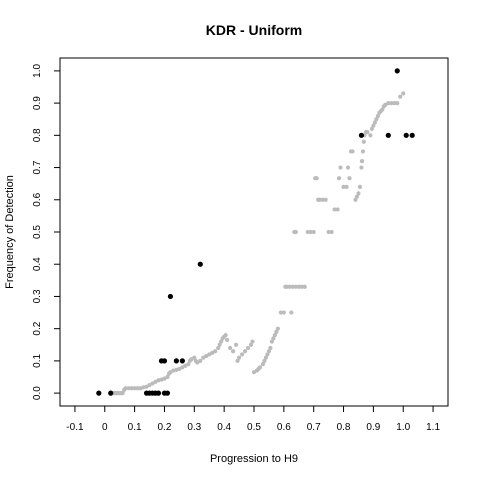 Image resolution: width=480 pixels, height=480 pixels. Describe the element at coordinates (75, 427) in the screenshot. I see `x-tick-label: -0.1` at that location.